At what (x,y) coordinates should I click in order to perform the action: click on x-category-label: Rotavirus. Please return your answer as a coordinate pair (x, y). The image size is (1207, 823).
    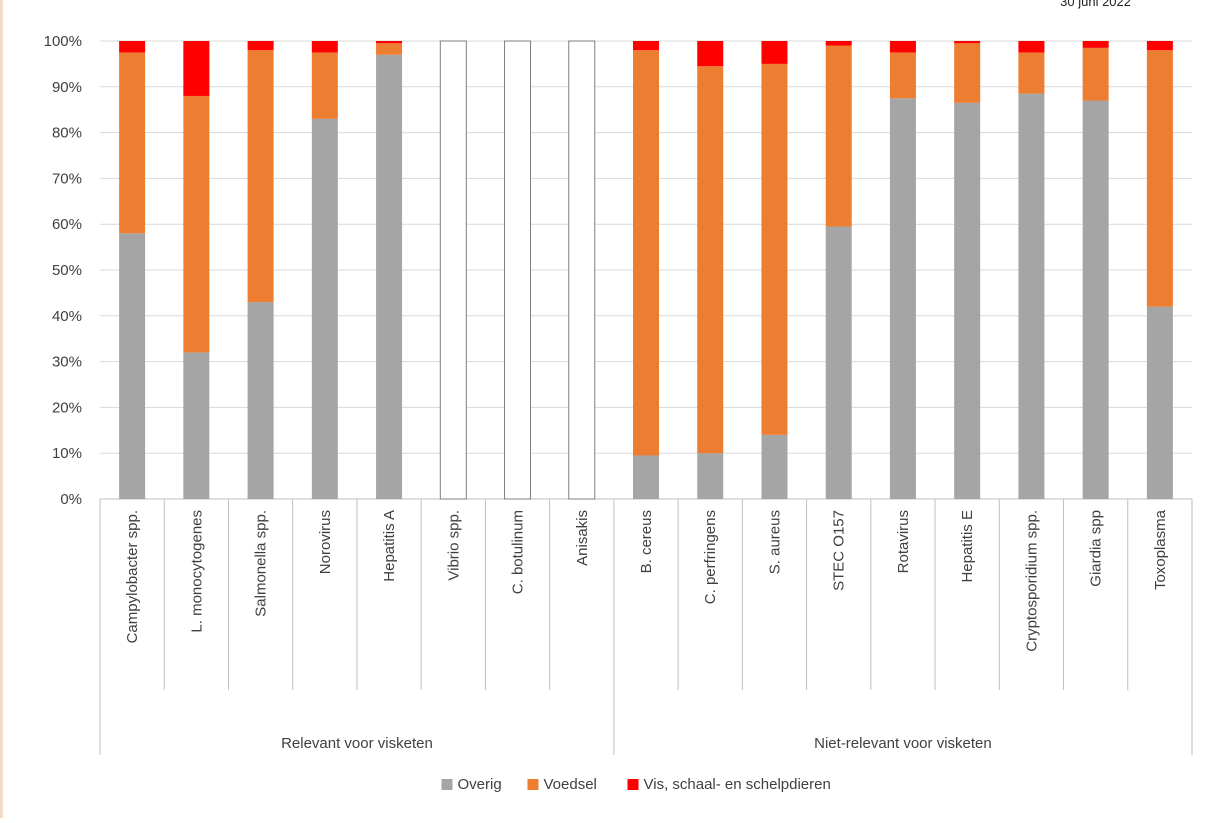
    Looking at the image, I should click on (903, 541).